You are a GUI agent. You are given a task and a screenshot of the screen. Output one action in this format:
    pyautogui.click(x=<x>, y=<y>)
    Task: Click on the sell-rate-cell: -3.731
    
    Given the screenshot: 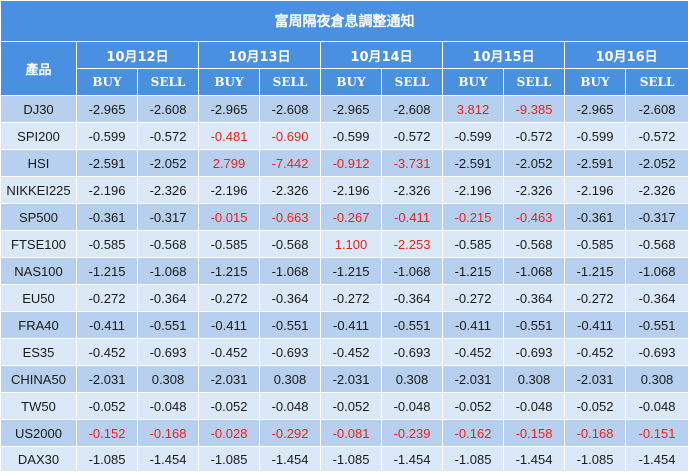 What is the action you would take?
    pyautogui.click(x=412, y=163)
    